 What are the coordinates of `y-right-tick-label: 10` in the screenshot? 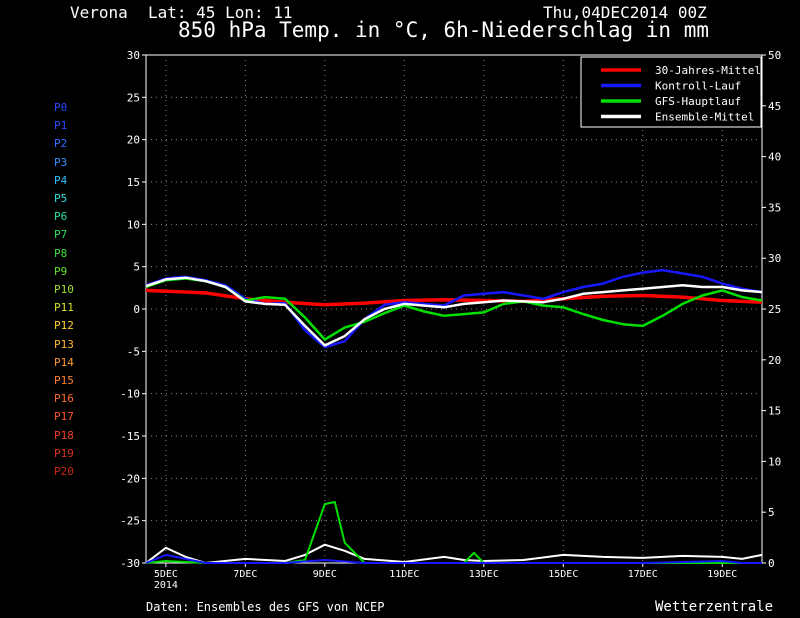 It's located at (774, 461).